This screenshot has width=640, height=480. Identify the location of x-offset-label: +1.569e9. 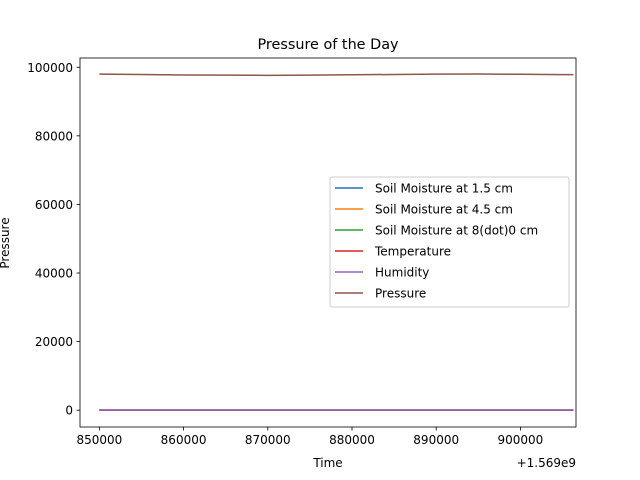
(546, 463).